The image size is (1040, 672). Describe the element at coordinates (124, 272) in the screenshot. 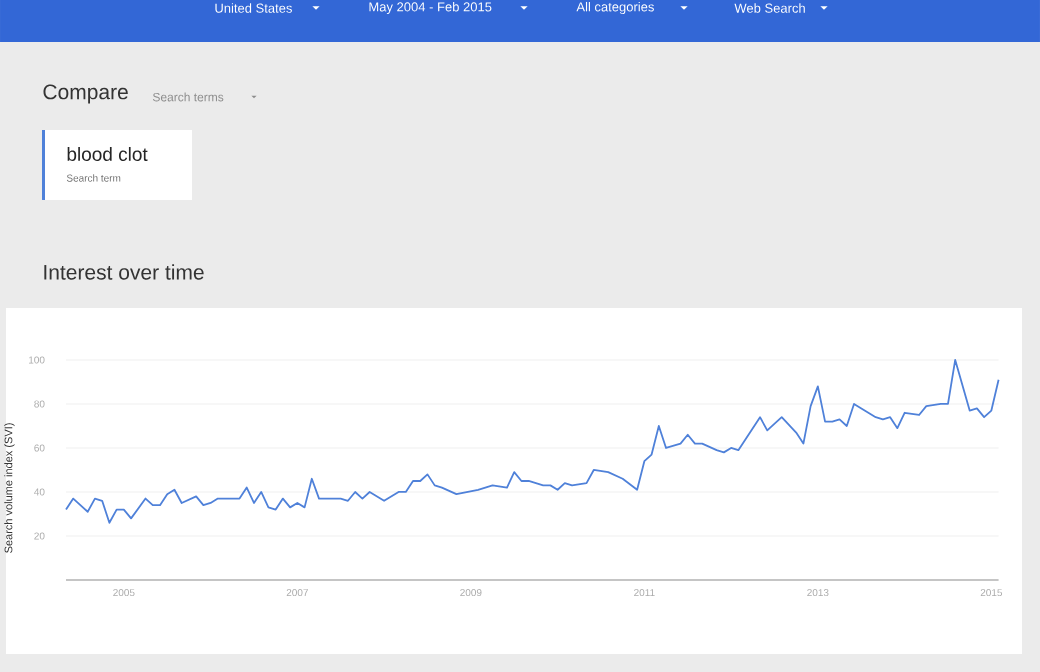

I see `chart-title: Interest over time` at that location.